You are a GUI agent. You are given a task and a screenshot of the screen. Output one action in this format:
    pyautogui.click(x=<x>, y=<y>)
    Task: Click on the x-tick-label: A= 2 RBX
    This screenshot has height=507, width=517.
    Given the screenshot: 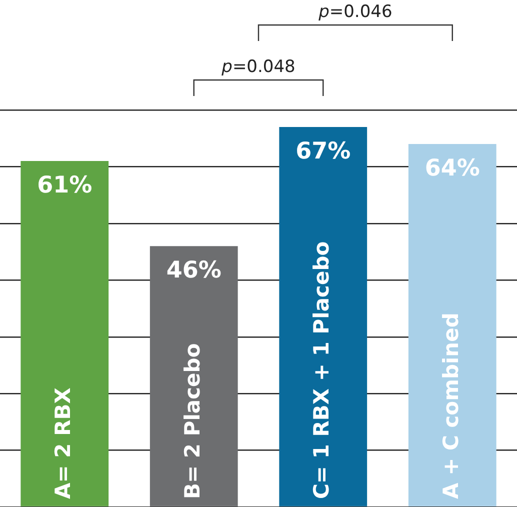 What is the action you would take?
    pyautogui.click(x=63, y=443)
    